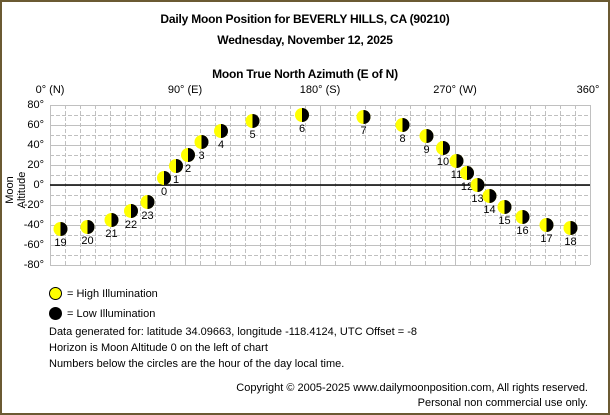  I want to click on hour-label: 12, so click(467, 187).